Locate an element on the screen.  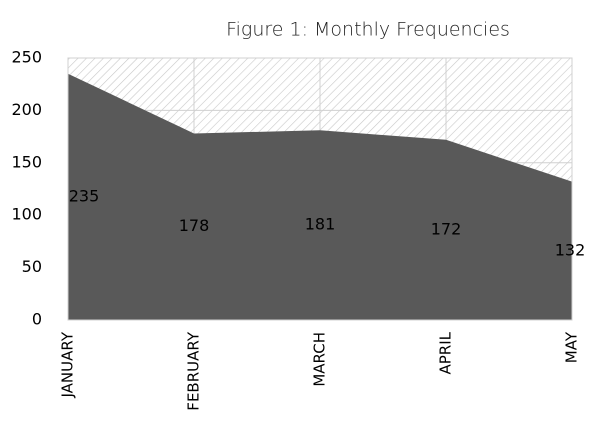
x-tick-label: JANUARY is located at coordinates (68, 364).